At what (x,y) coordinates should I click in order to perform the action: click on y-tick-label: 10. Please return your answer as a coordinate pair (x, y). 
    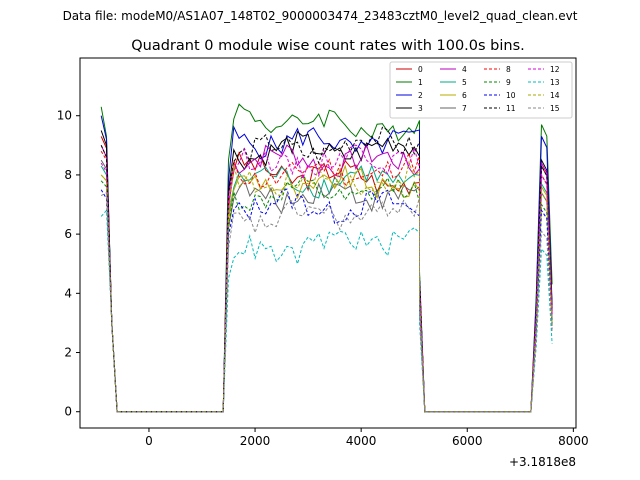
    Looking at the image, I should click on (64, 116).